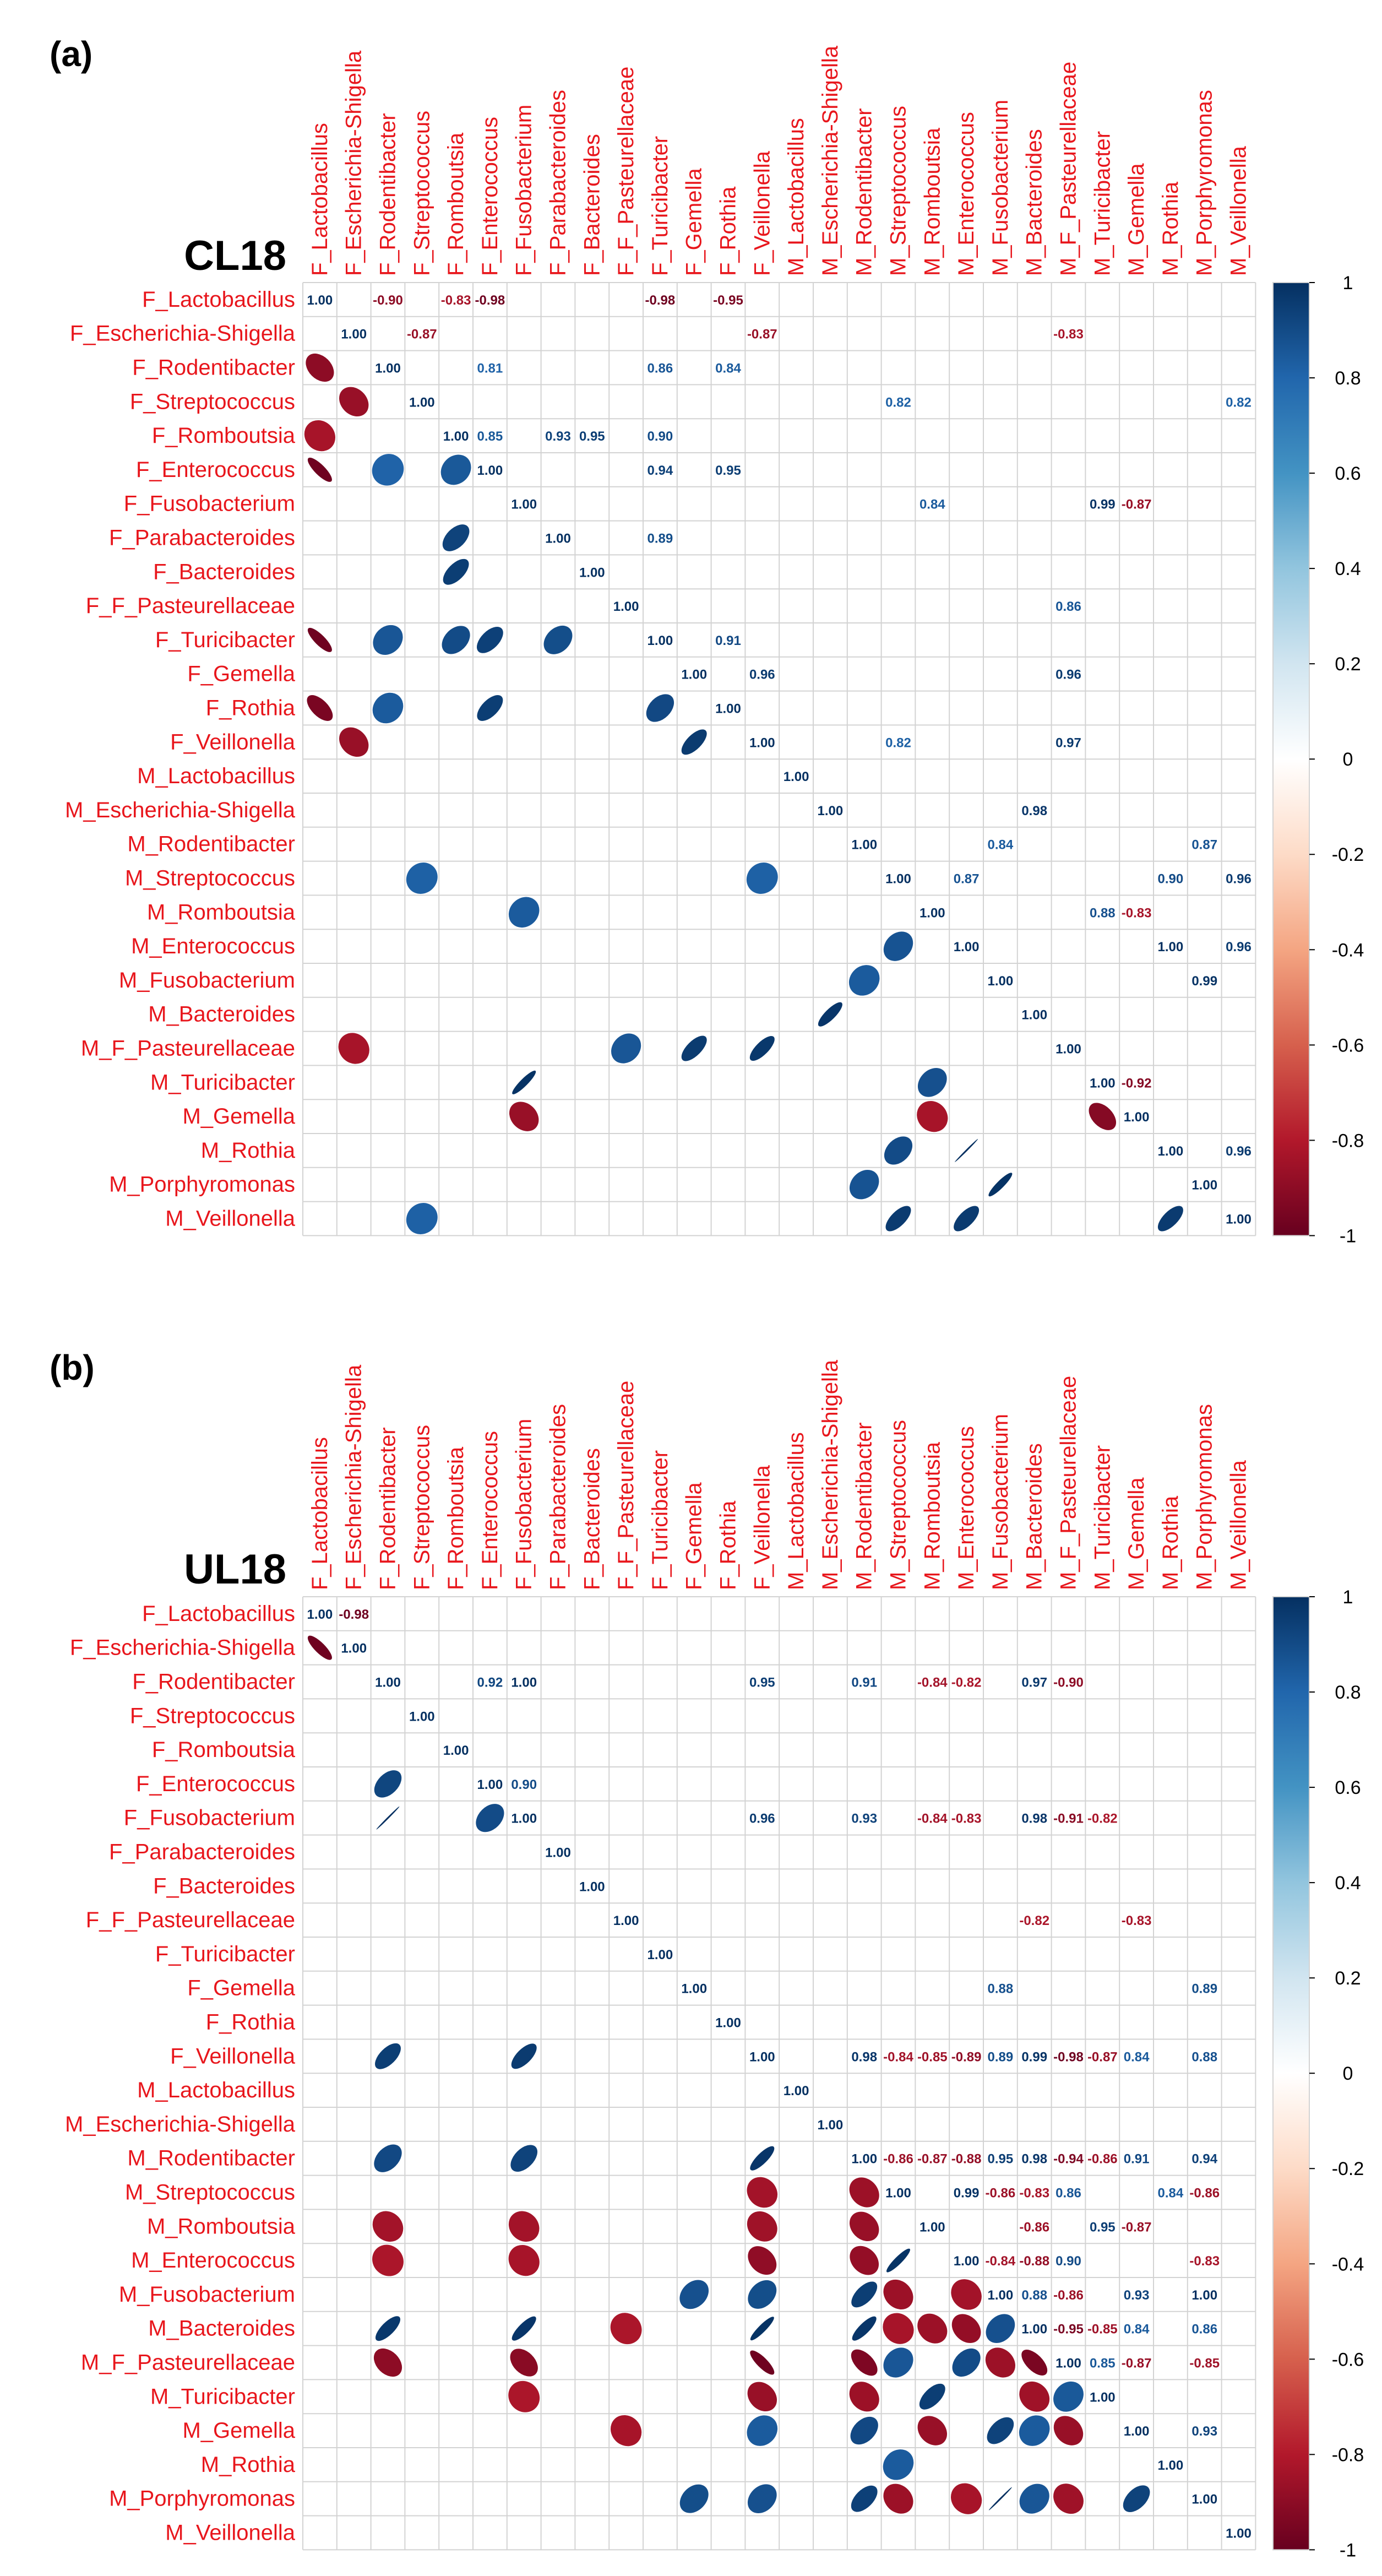 This screenshot has width=1382, height=2576. I want to click on correlation-value: 0.89, so click(1204, 1989).